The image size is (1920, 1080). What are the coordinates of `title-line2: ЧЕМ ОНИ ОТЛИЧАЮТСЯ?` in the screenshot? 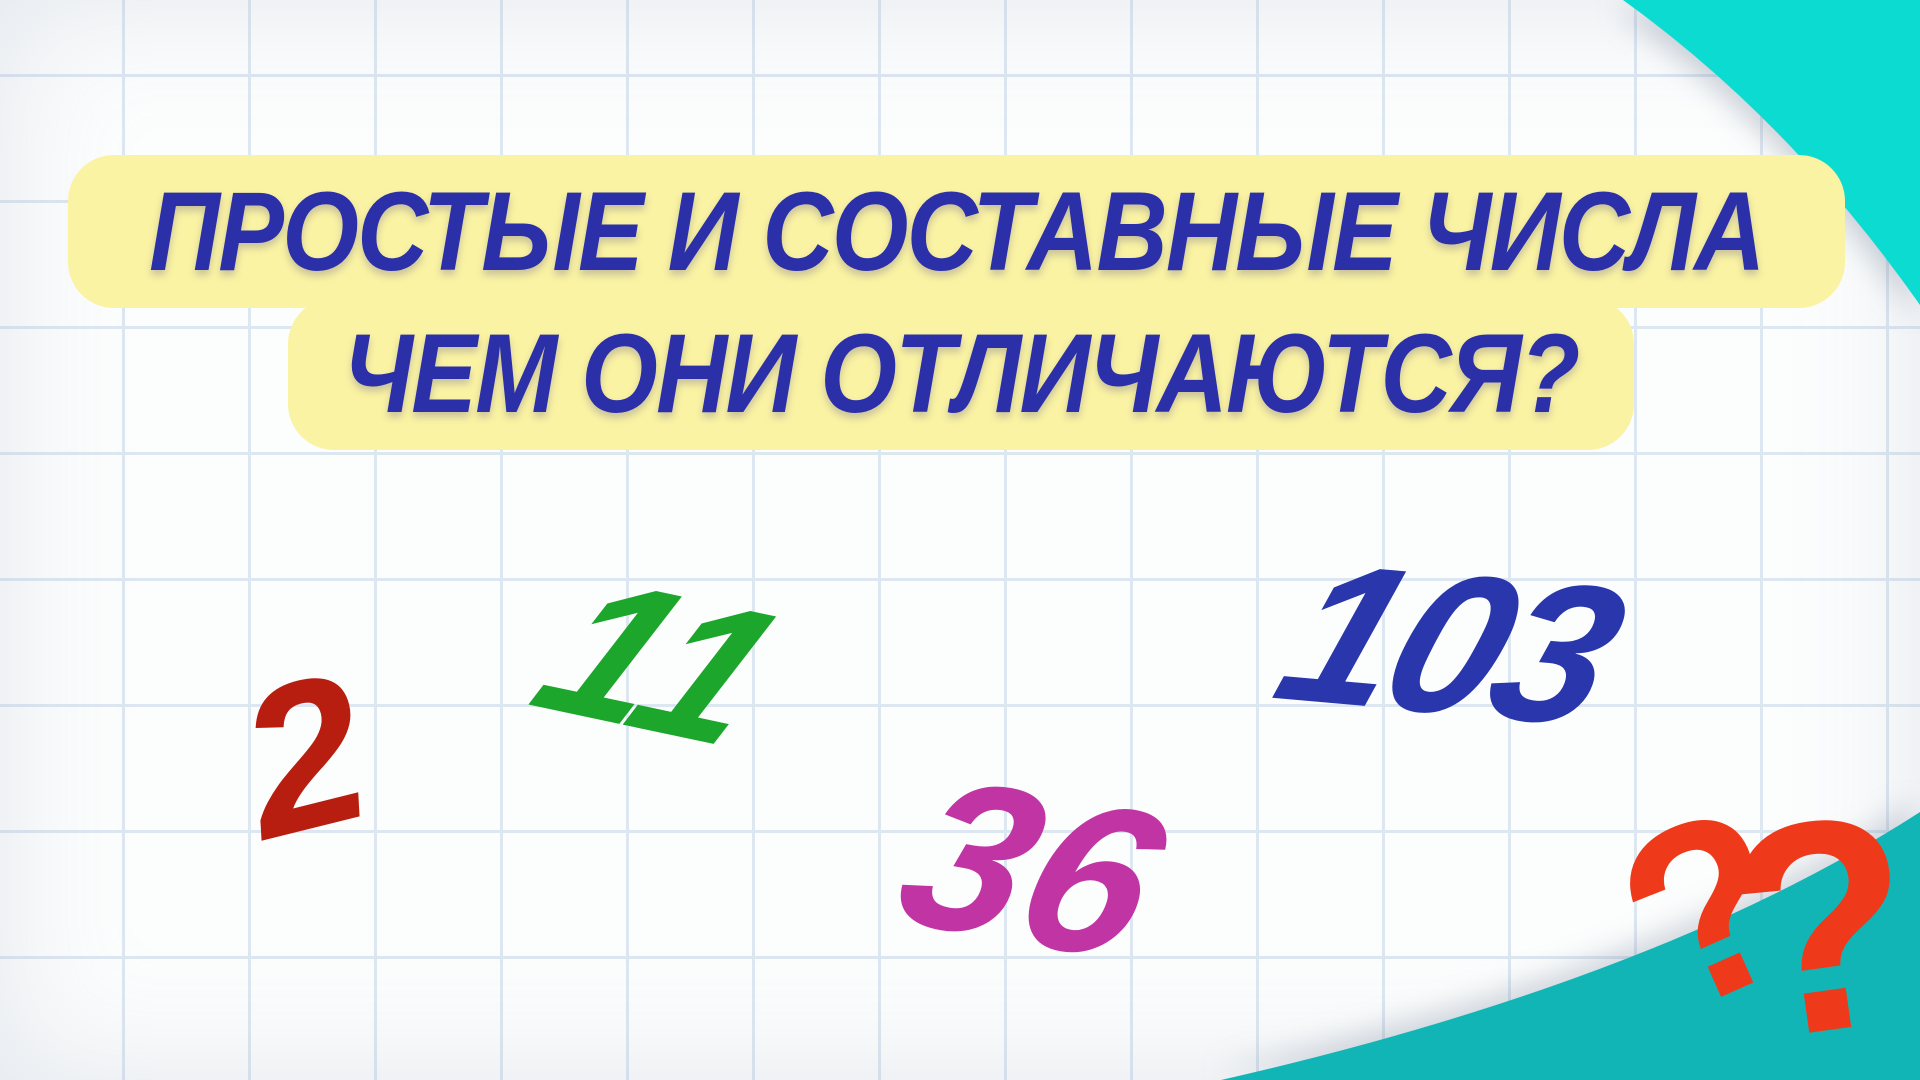 It's located at (961, 373).